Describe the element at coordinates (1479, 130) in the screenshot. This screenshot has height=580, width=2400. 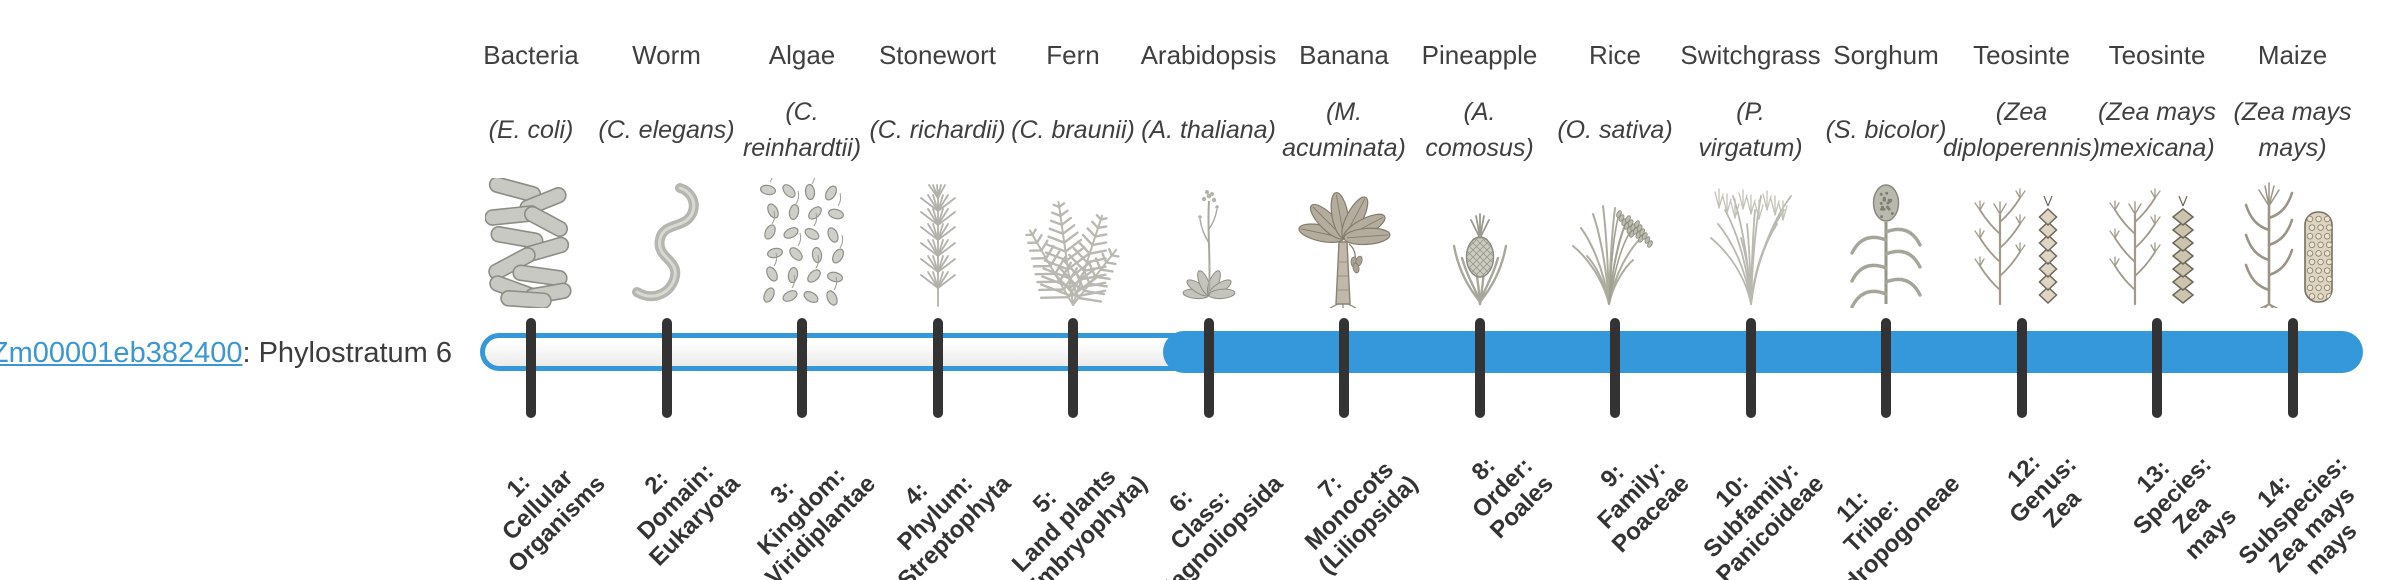
I see `organism-latin-name: (A. comosus)` at that location.